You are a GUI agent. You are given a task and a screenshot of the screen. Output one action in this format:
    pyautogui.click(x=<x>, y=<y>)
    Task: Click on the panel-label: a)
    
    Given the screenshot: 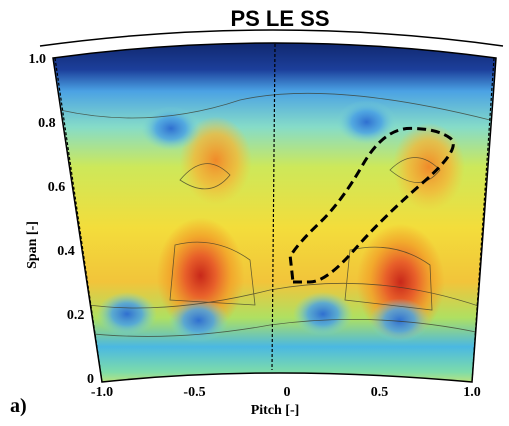 What is the action you would take?
    pyautogui.click(x=18, y=406)
    